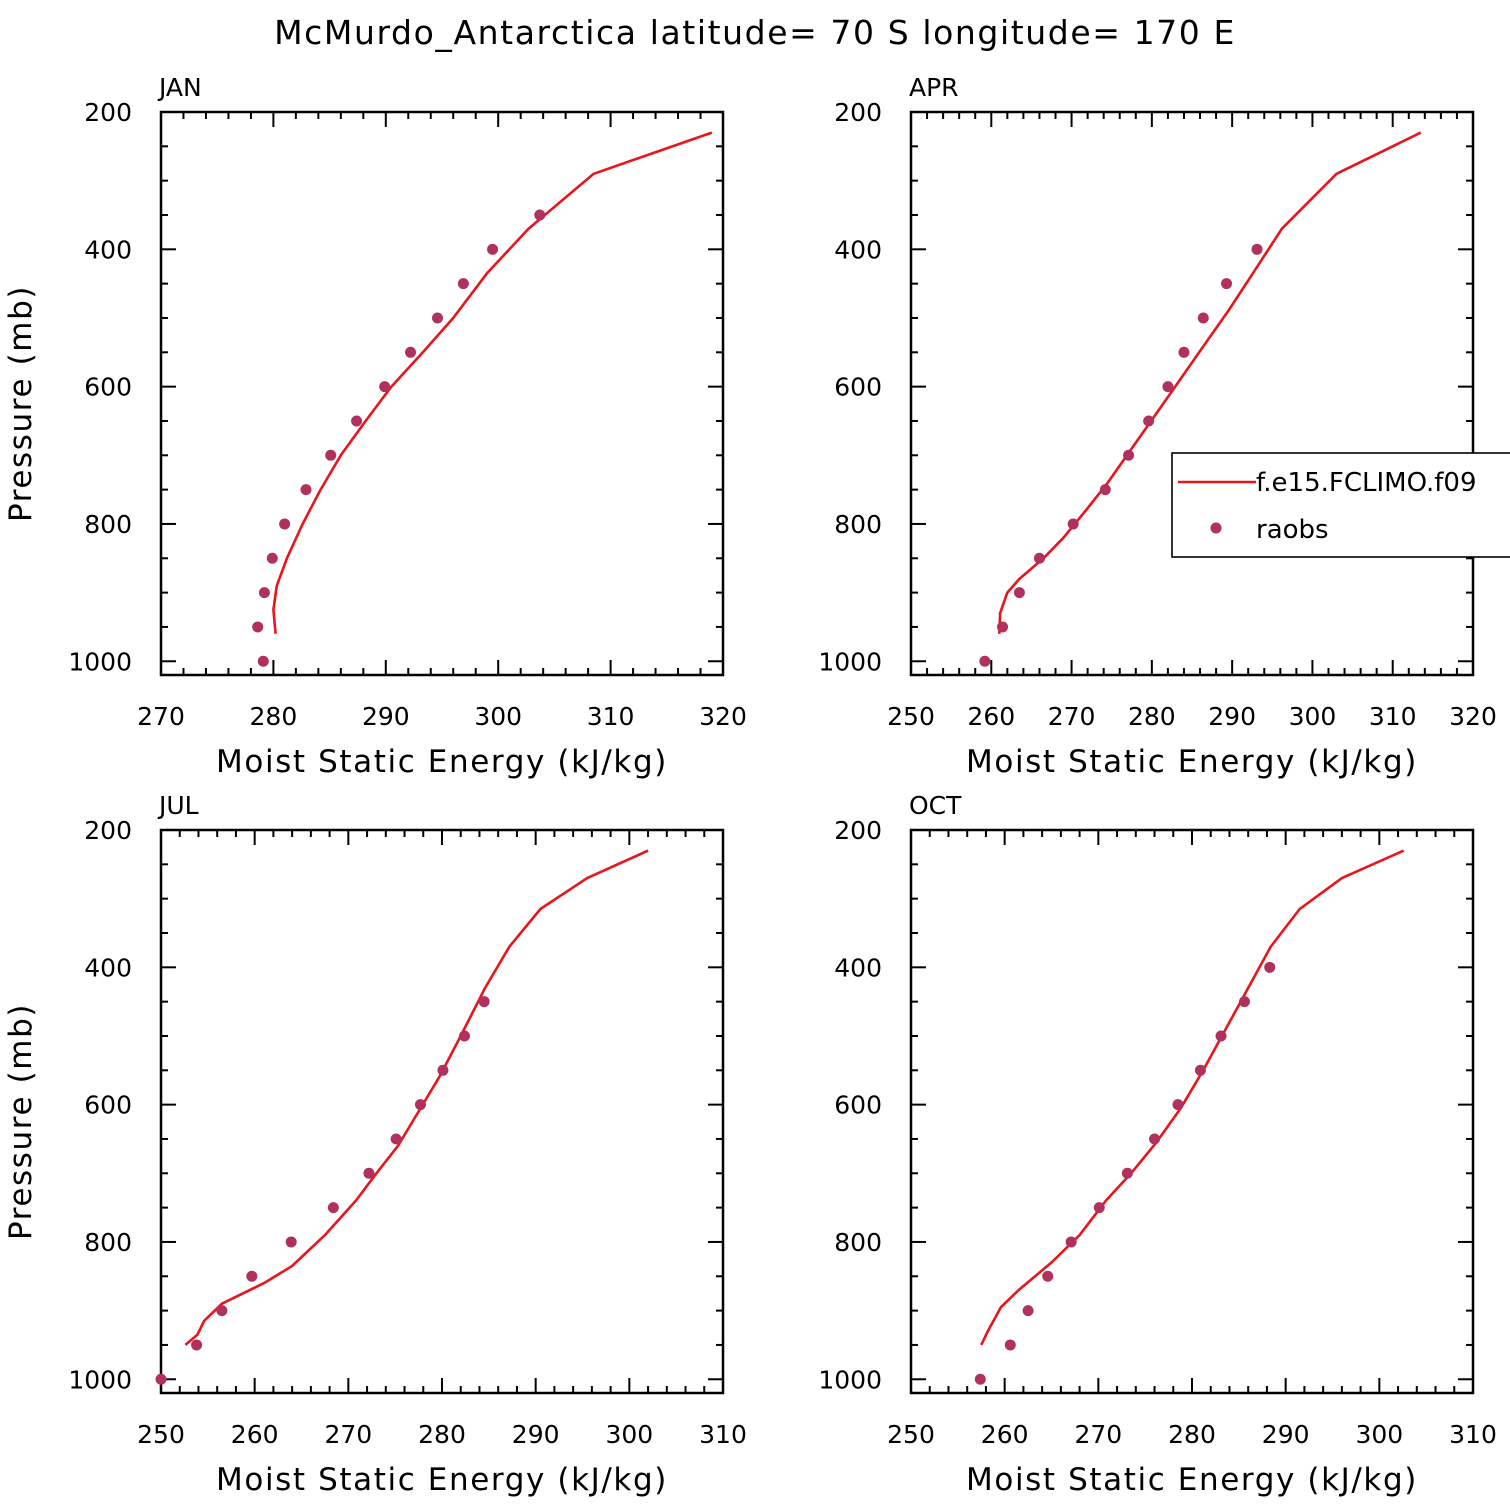 This screenshot has height=1510, width=1510. I want to click on panel-label: OCT, so click(935, 805).